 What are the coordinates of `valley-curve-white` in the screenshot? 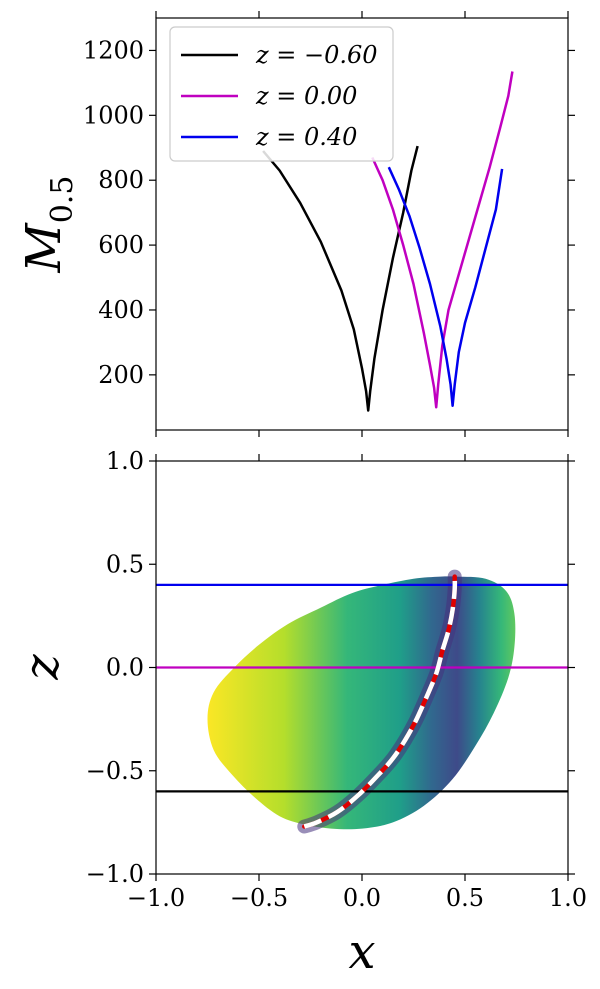 It's located at (380, 702).